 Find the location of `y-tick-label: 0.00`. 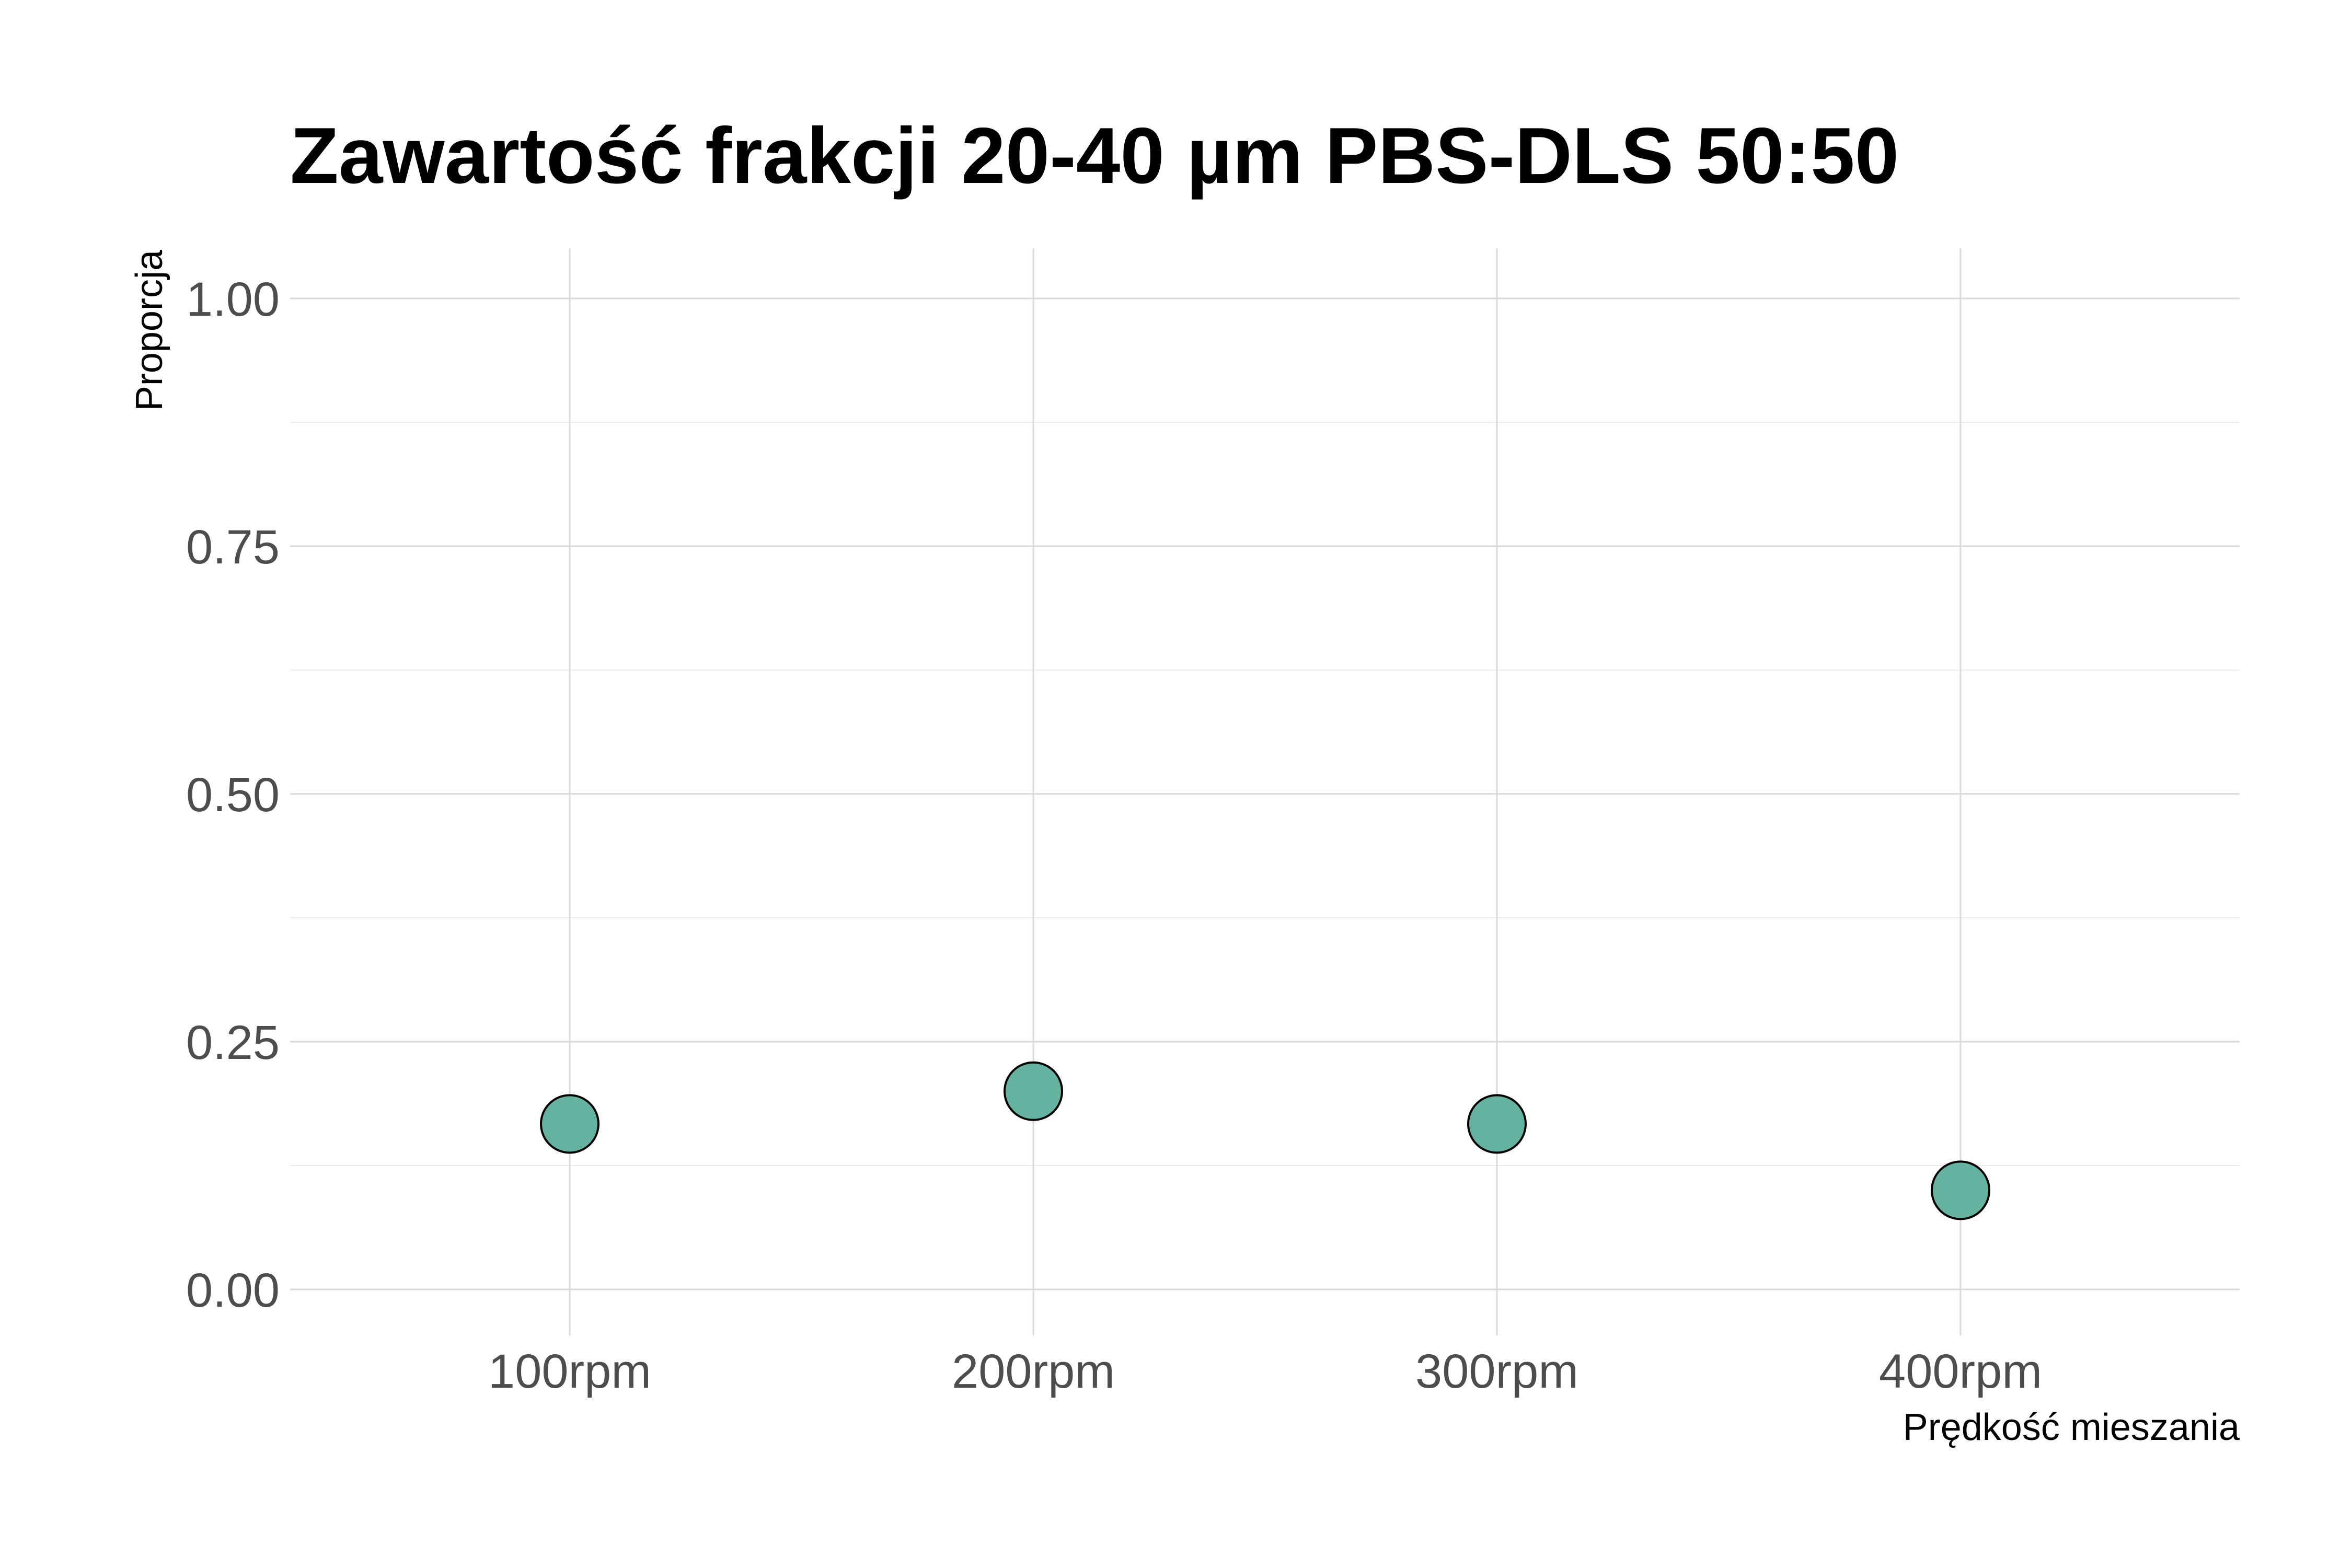

y-tick-label: 0.00 is located at coordinates (233, 1290).